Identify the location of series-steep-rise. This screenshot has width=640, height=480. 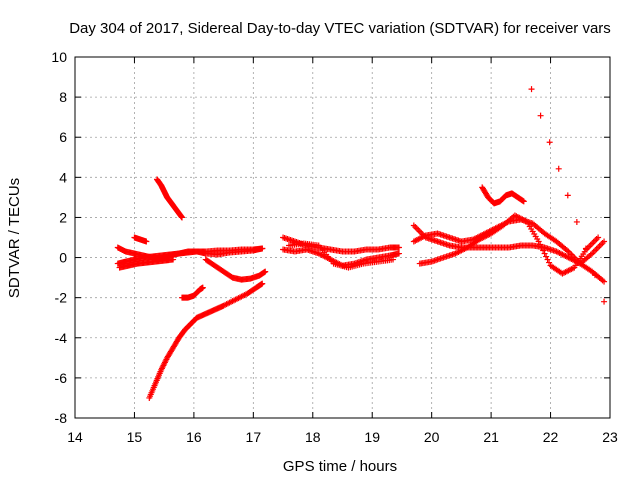
(206, 340).